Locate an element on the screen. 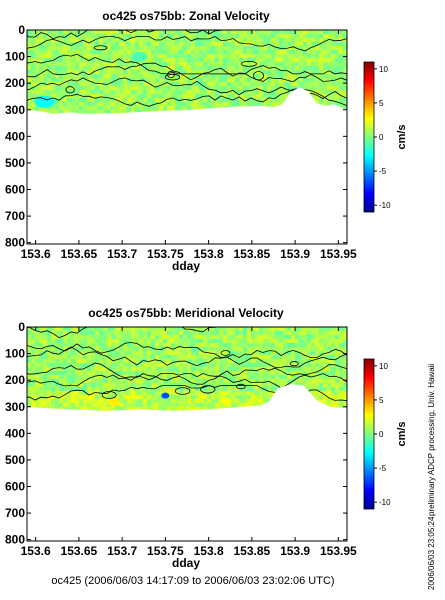 This screenshot has height=600, width=445. chart-title: oc425 os75bb: Meridional Velocity is located at coordinates (186, 313).